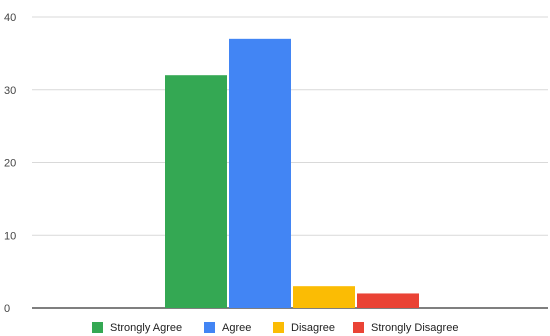 This screenshot has width=550, height=336. I want to click on y-axis-ticks: 0 10 20 30 40, so click(10, 163).